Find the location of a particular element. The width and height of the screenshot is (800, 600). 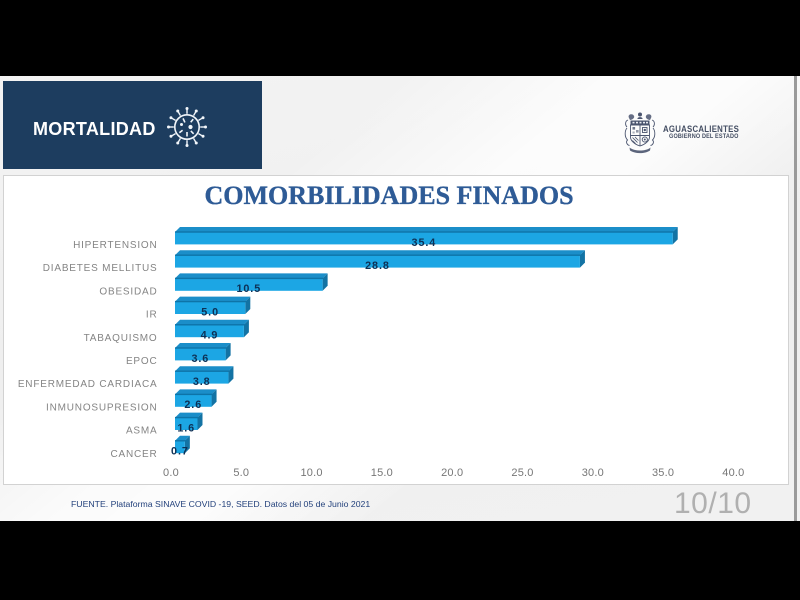

svg-text: 3.8 is located at coordinates (202, 382).